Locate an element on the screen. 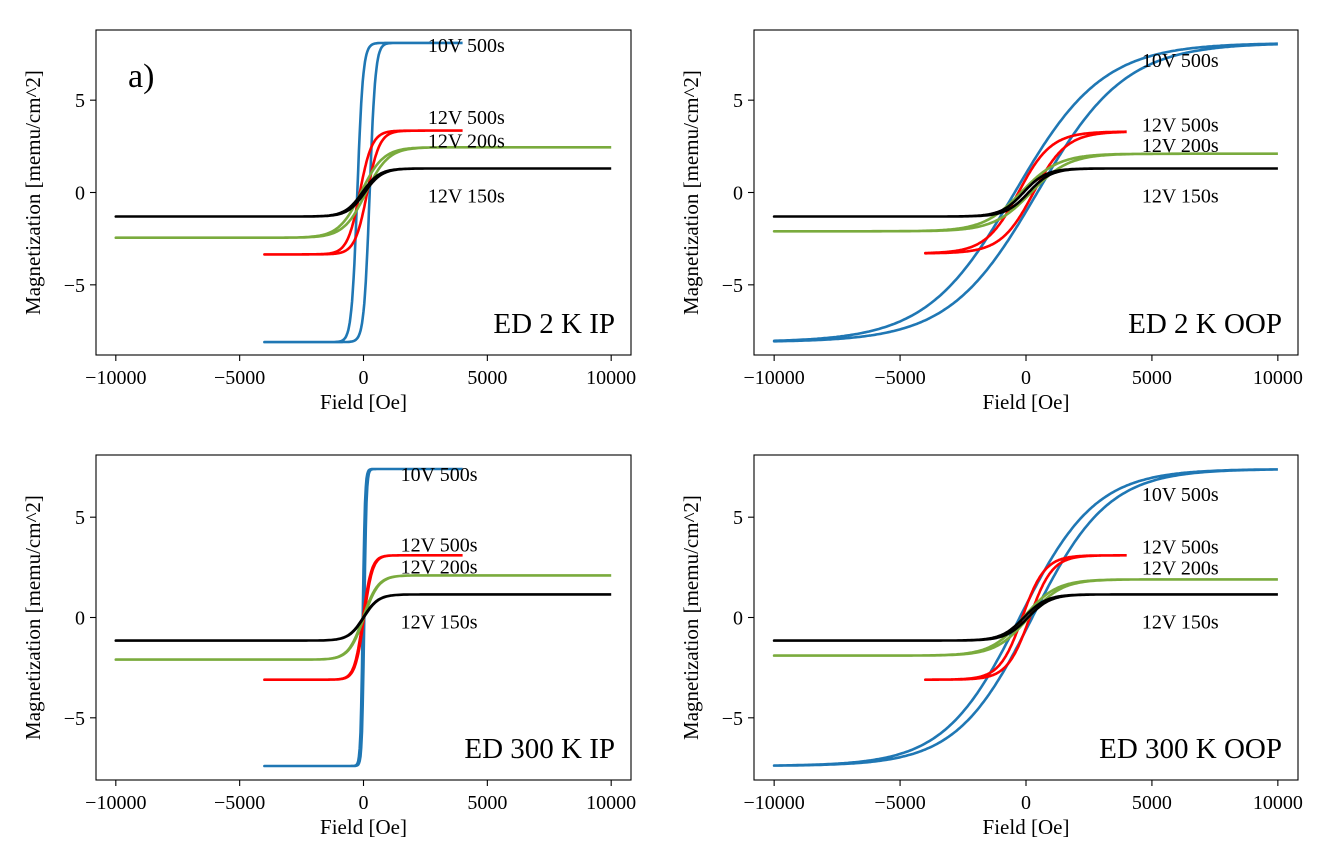 The height and width of the screenshot is (862, 1338). panel-title: ED 2 K IP is located at coordinates (554, 324).